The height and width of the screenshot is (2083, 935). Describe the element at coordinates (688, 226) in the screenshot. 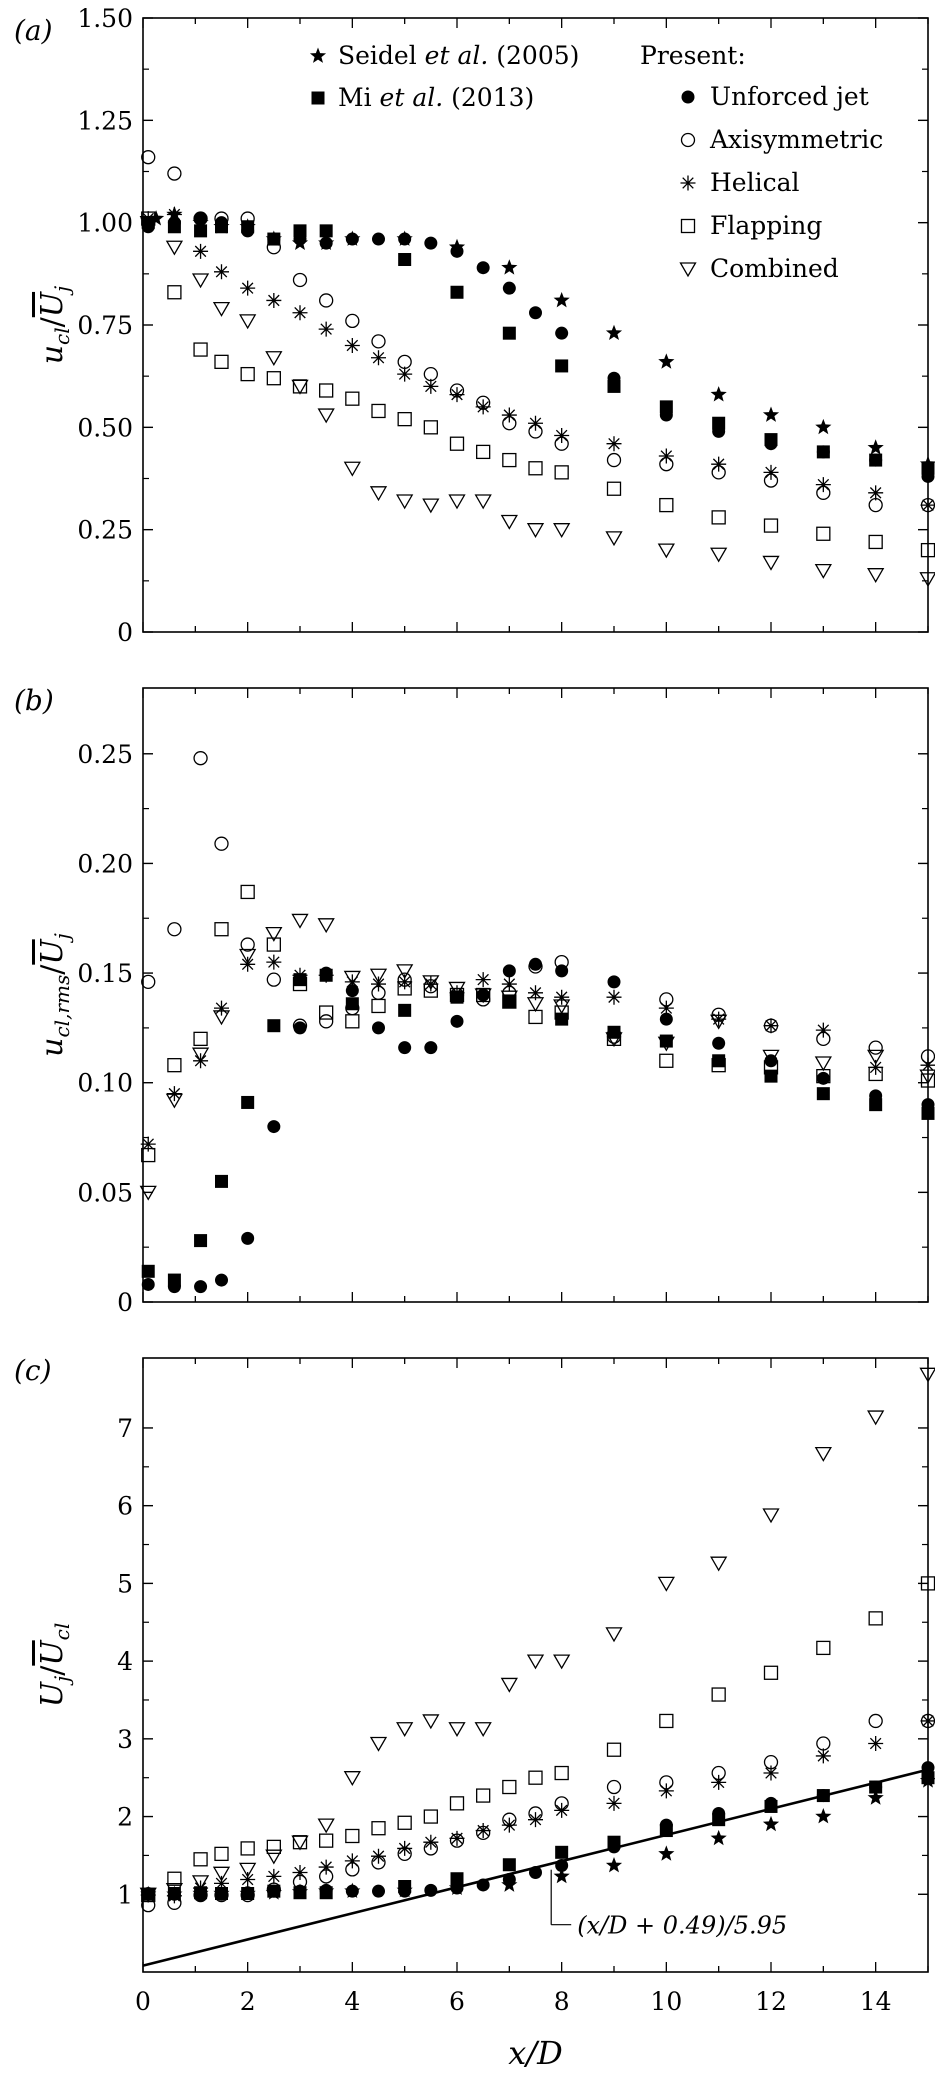

I see `legend-marker` at that location.